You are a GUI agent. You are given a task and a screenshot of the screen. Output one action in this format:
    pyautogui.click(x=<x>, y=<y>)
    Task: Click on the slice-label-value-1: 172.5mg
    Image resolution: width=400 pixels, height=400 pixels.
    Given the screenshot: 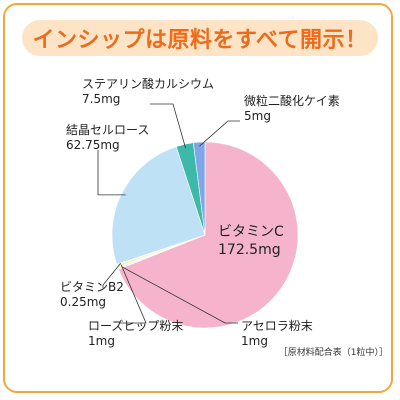 What is the action you would take?
    pyautogui.click(x=249, y=250)
    